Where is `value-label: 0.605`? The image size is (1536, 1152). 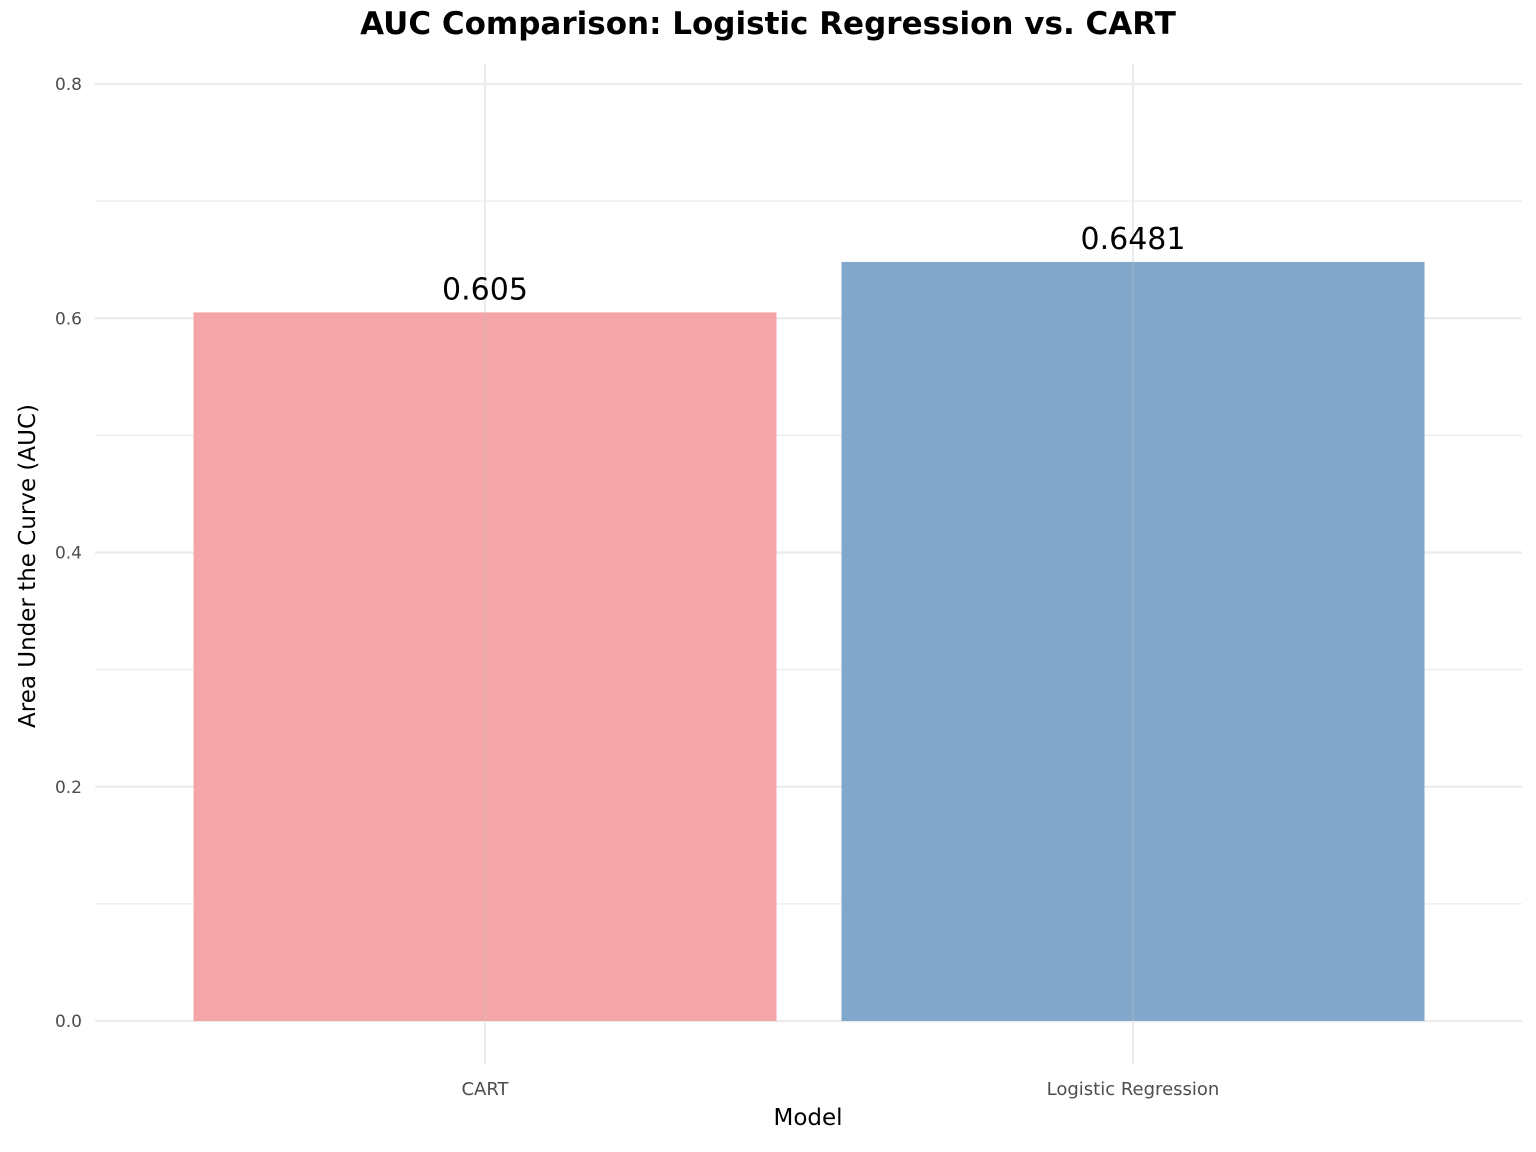 value-label: 0.605 is located at coordinates (485, 289).